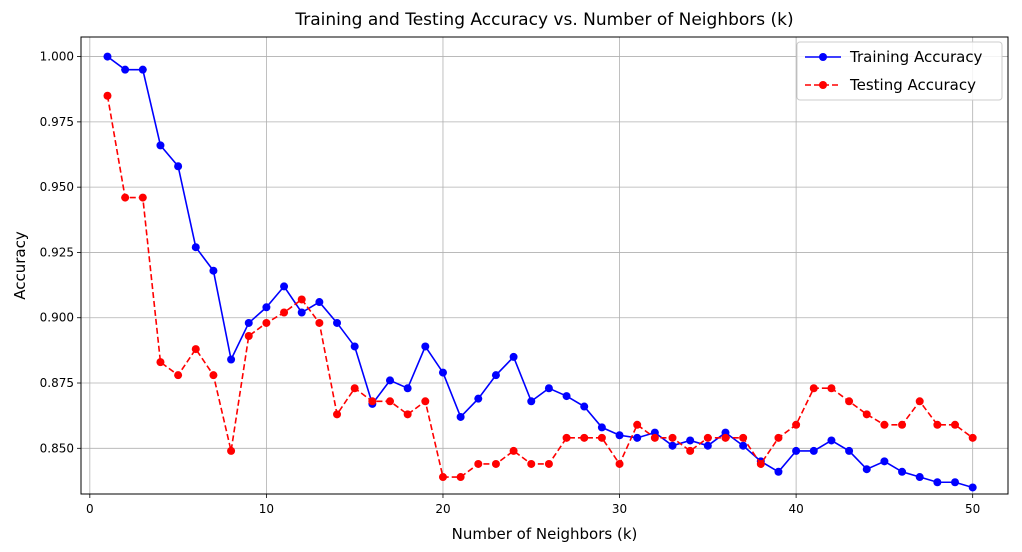 Image resolution: width=1022 pixels, height=552 pixels. Describe the element at coordinates (912, 85) in the screenshot. I see `legend-label: Testing Accuracy` at that location.